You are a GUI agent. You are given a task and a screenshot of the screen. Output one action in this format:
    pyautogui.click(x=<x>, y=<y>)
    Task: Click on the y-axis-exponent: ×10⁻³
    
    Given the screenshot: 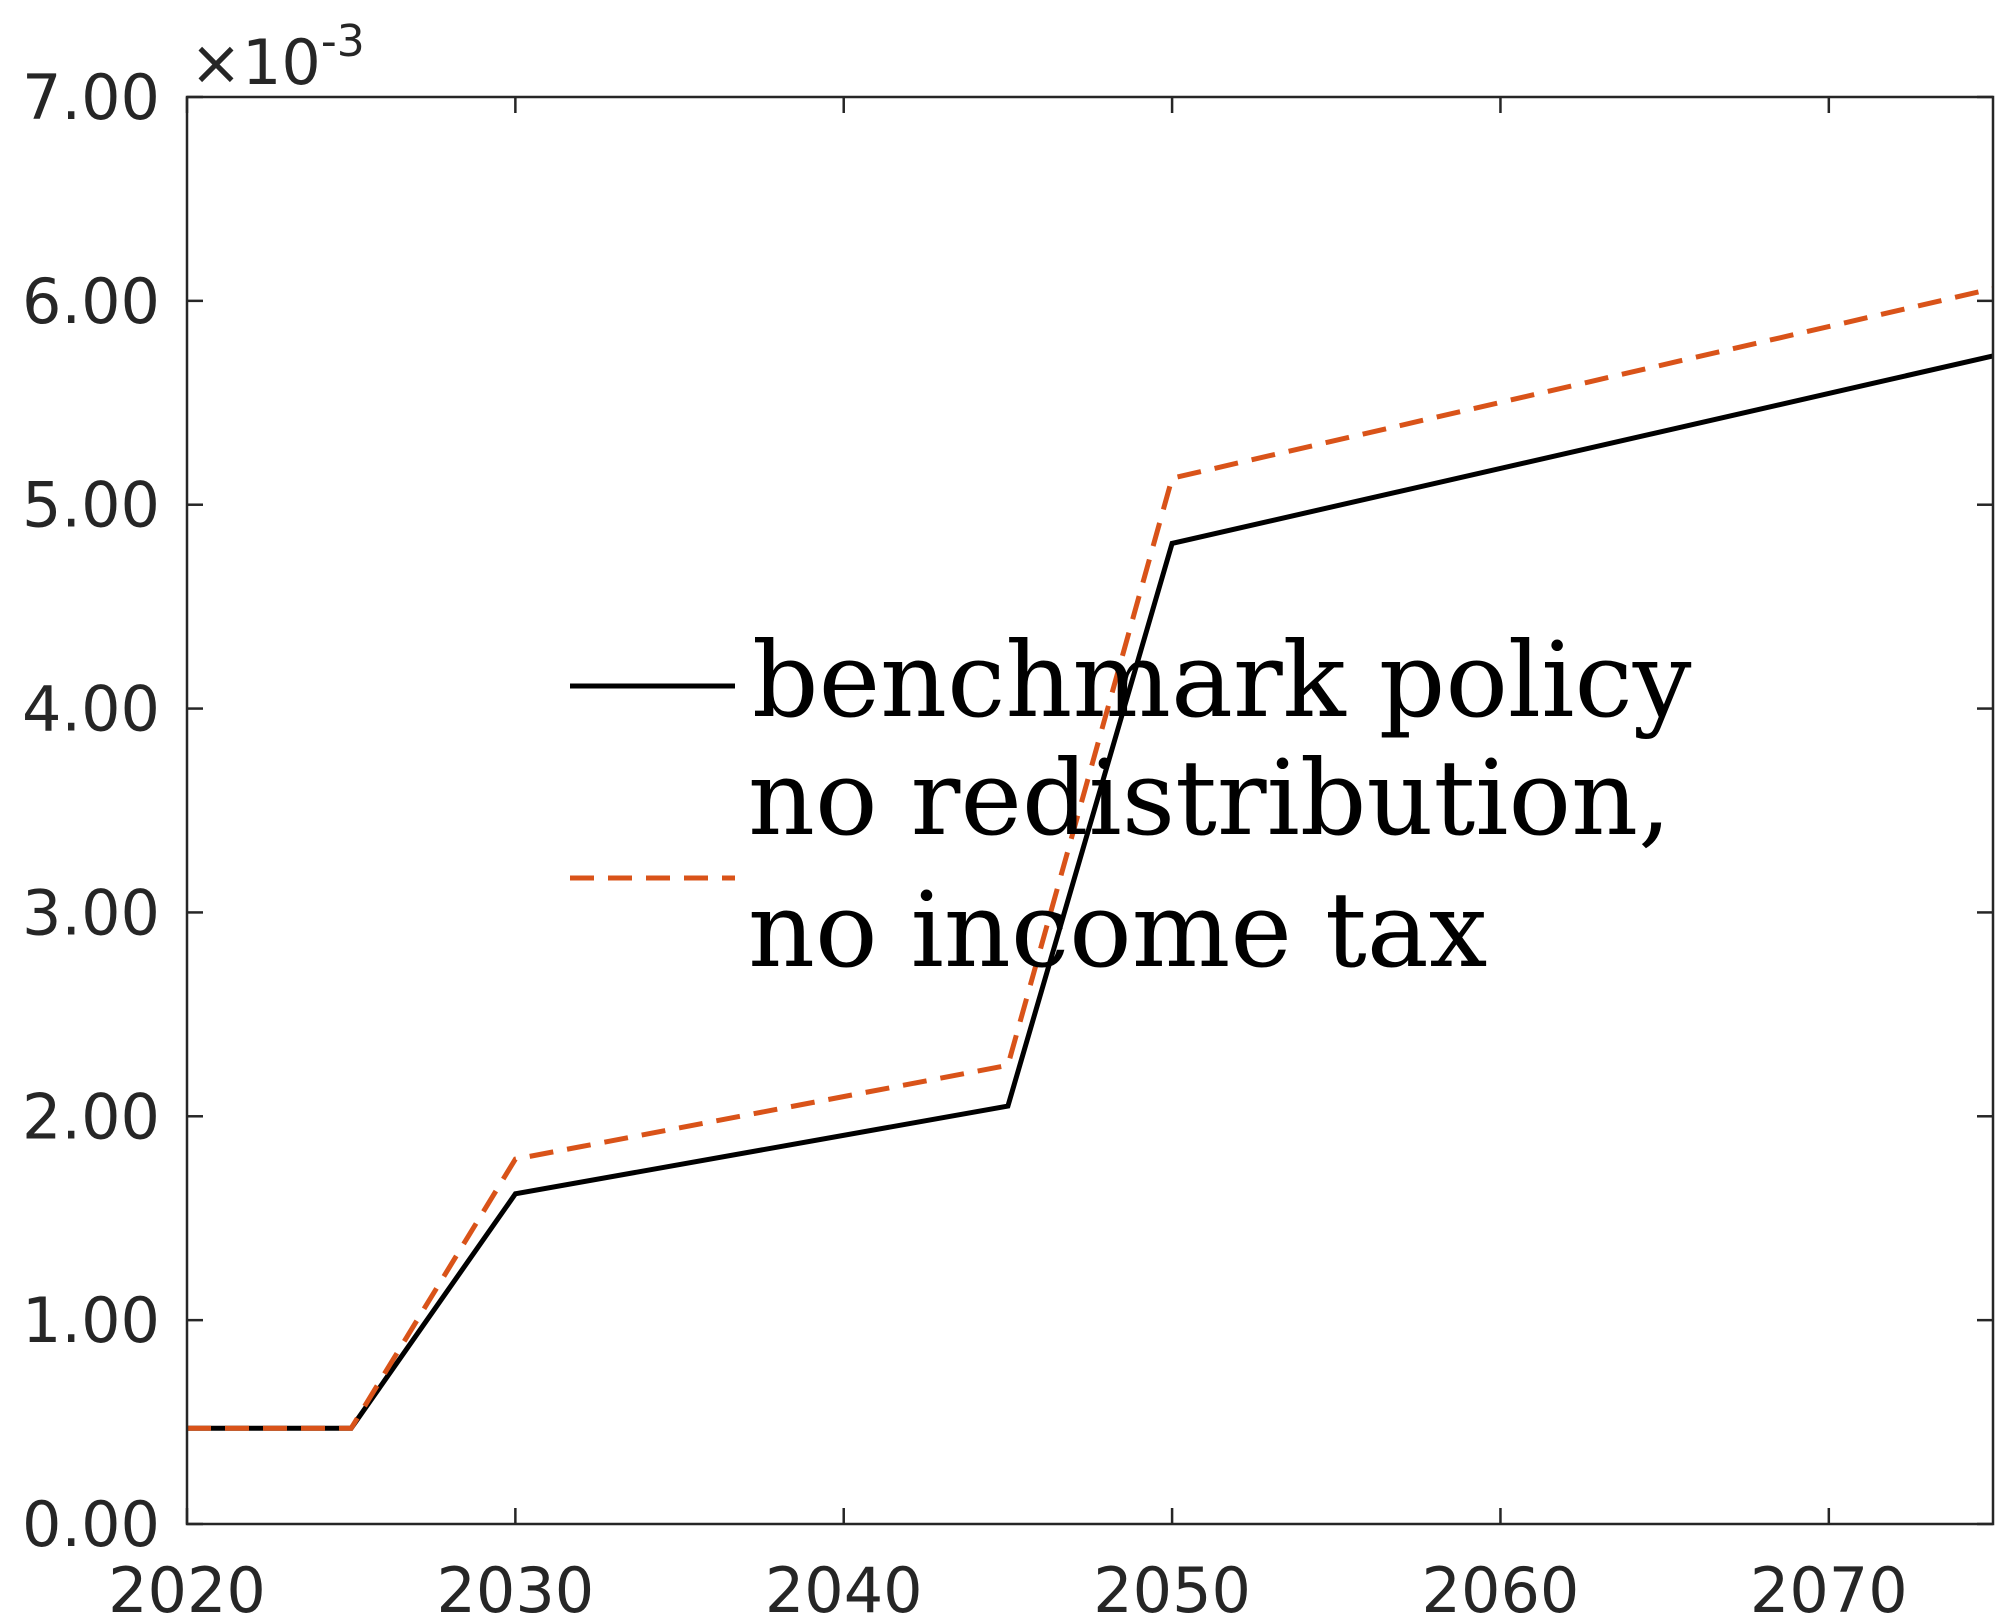 What is the action you would take?
    pyautogui.click(x=277, y=57)
    